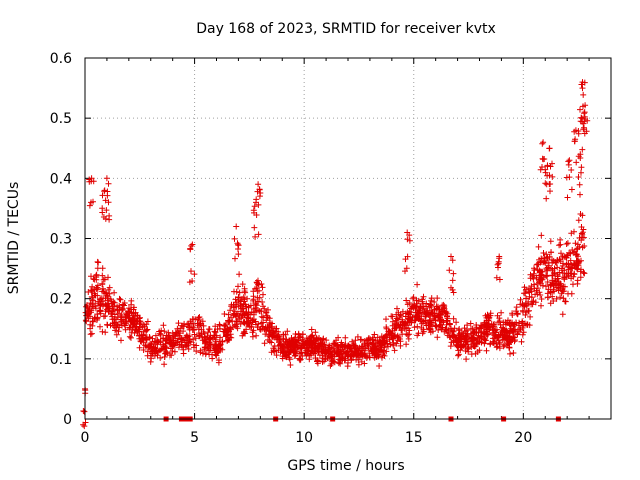 The image size is (640, 480). Describe the element at coordinates (304, 438) in the screenshot. I see `x-tick-label: 10` at that location.